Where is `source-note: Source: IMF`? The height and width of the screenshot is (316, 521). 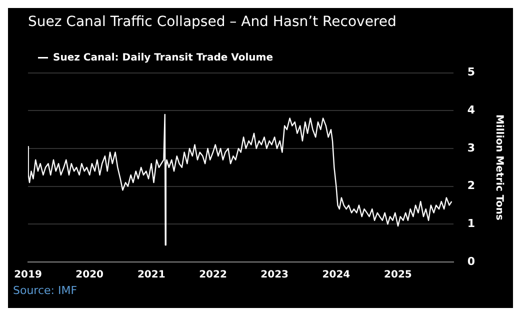 source-note: Source: IMF is located at coordinates (45, 290).